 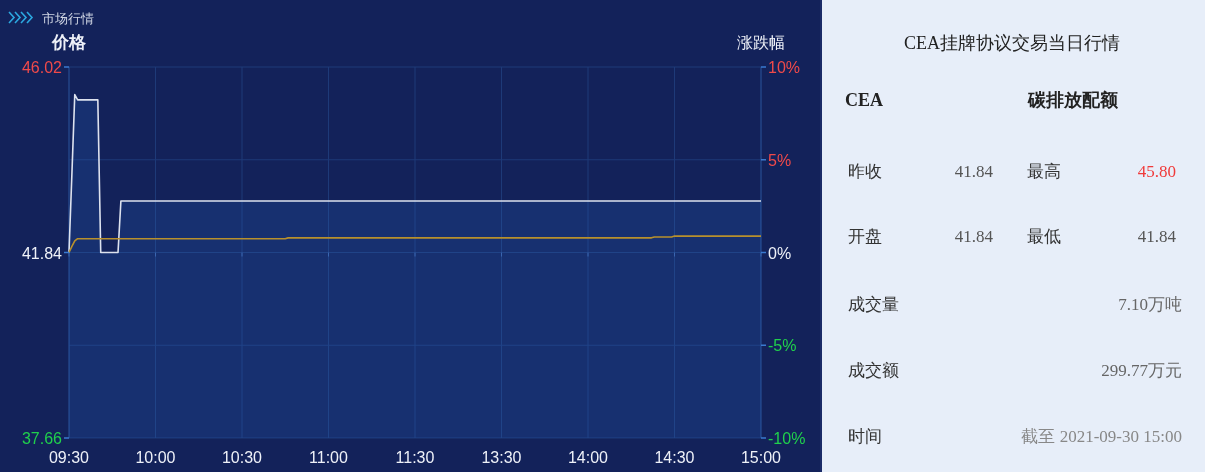 What do you see at coordinates (242, 457) in the screenshot?
I see `x-tick-label: 10:30` at bounding box center [242, 457].